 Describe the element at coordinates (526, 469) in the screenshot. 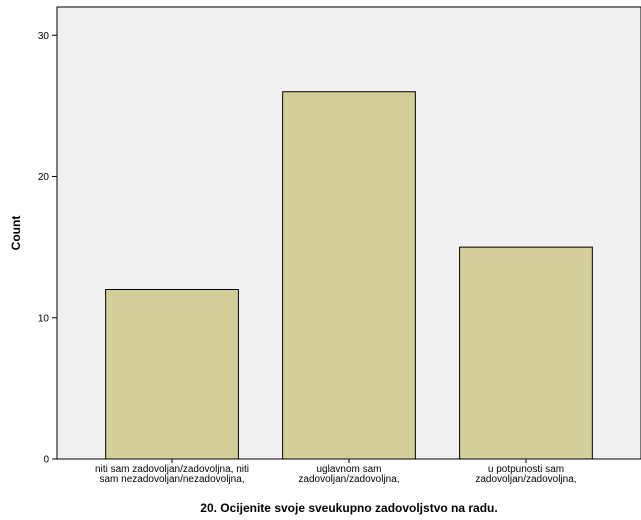

I see `x-tick-label: u potpunosti sam` at that location.